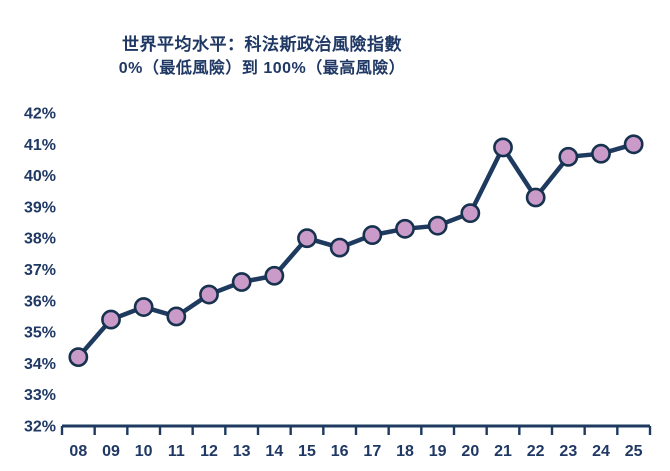 This screenshot has width=670, height=471. What do you see at coordinates (176, 451) in the screenshot?
I see `x-axis-tick-label: 11` at bounding box center [176, 451].